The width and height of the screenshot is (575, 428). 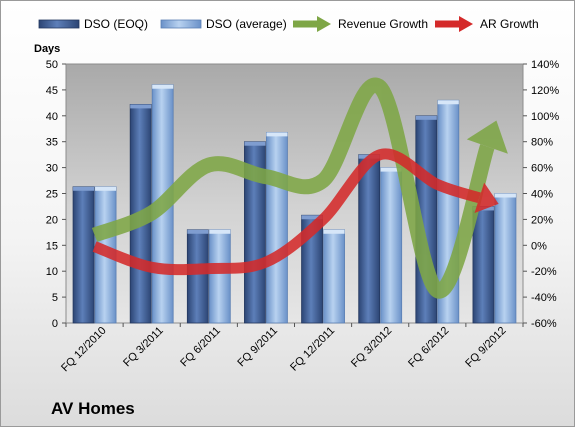 I want to click on legend-item: DSO (average), so click(x=223, y=24).